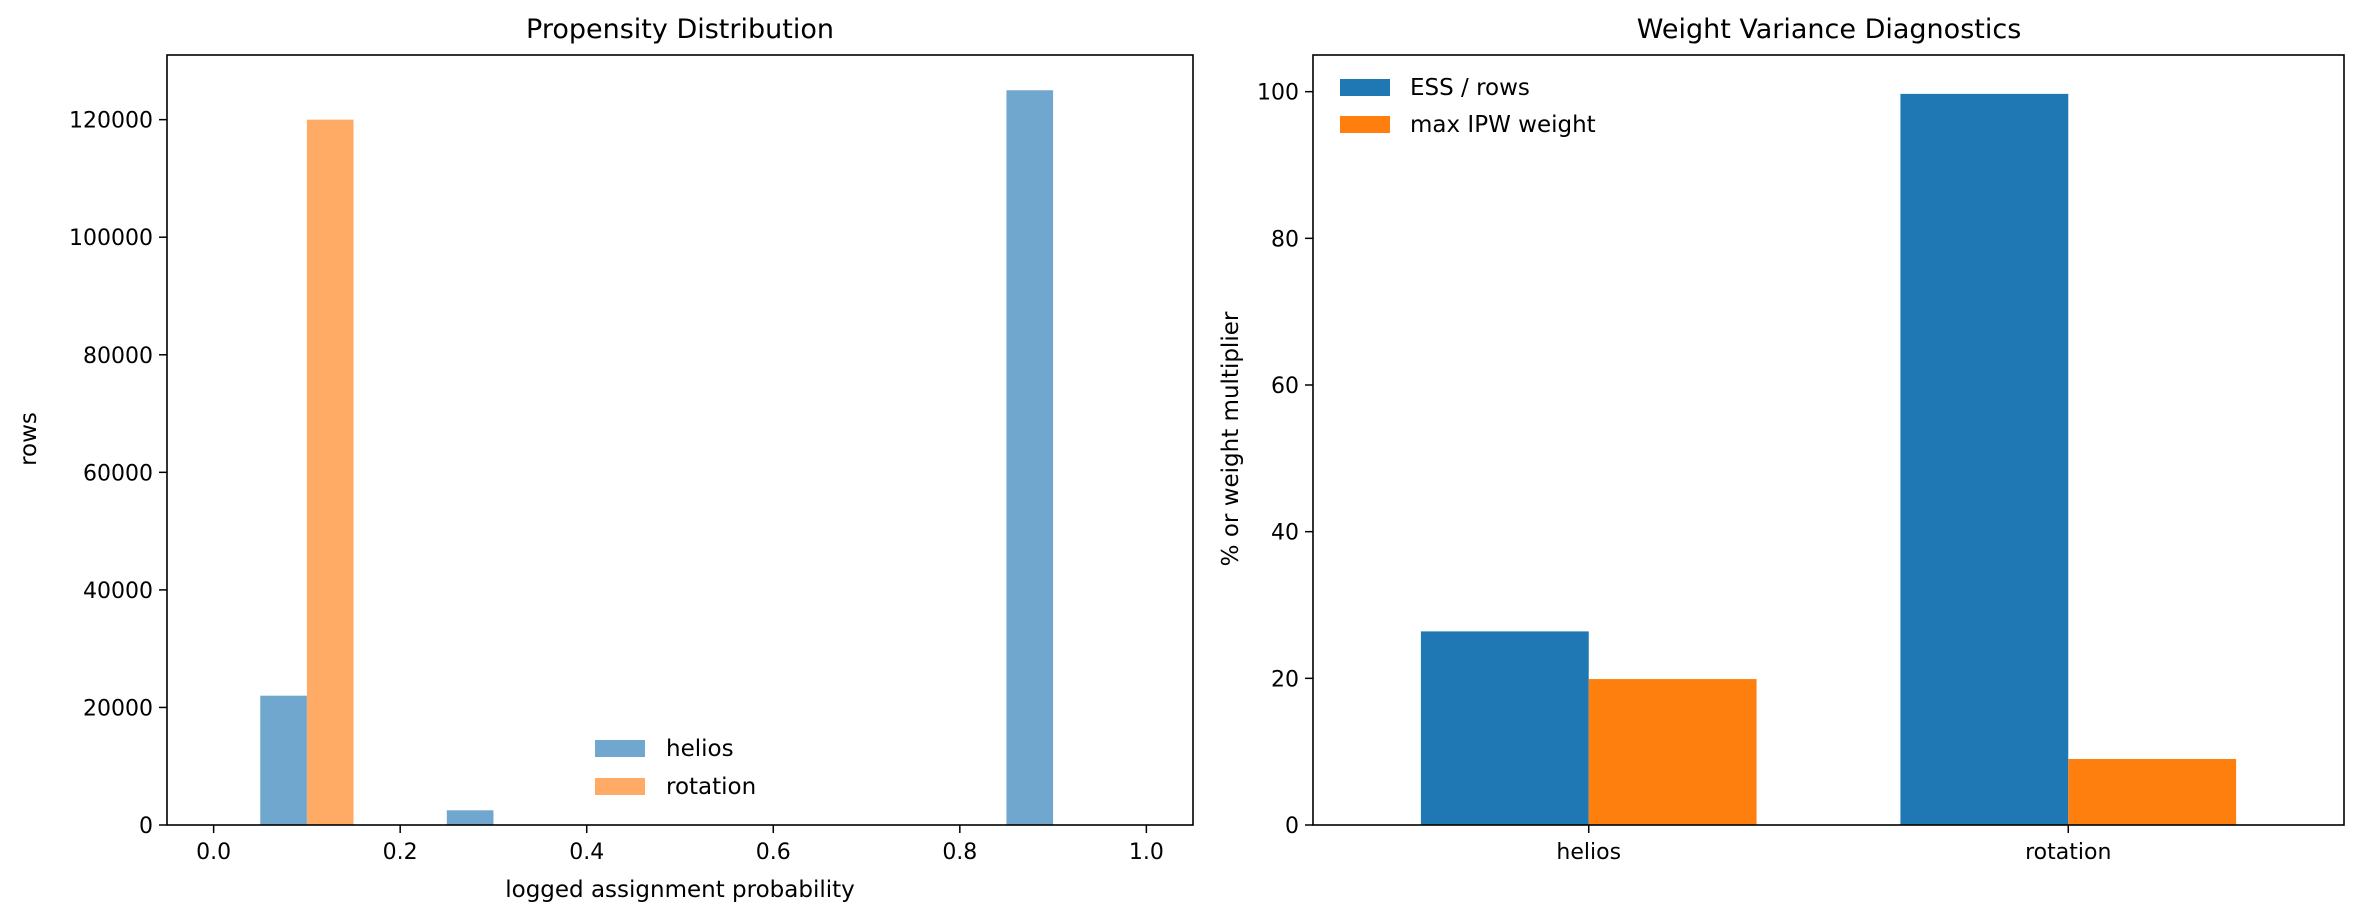 The height and width of the screenshot is (920, 2360). What do you see at coordinates (213, 852) in the screenshot?
I see `x-tick-label: 0.0` at bounding box center [213, 852].